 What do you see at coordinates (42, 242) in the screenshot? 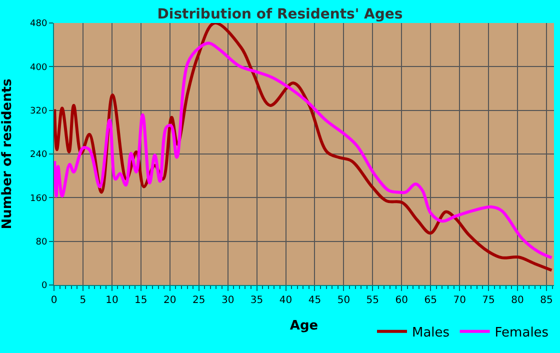
I see `y-tick-label: 80` at bounding box center [42, 242].